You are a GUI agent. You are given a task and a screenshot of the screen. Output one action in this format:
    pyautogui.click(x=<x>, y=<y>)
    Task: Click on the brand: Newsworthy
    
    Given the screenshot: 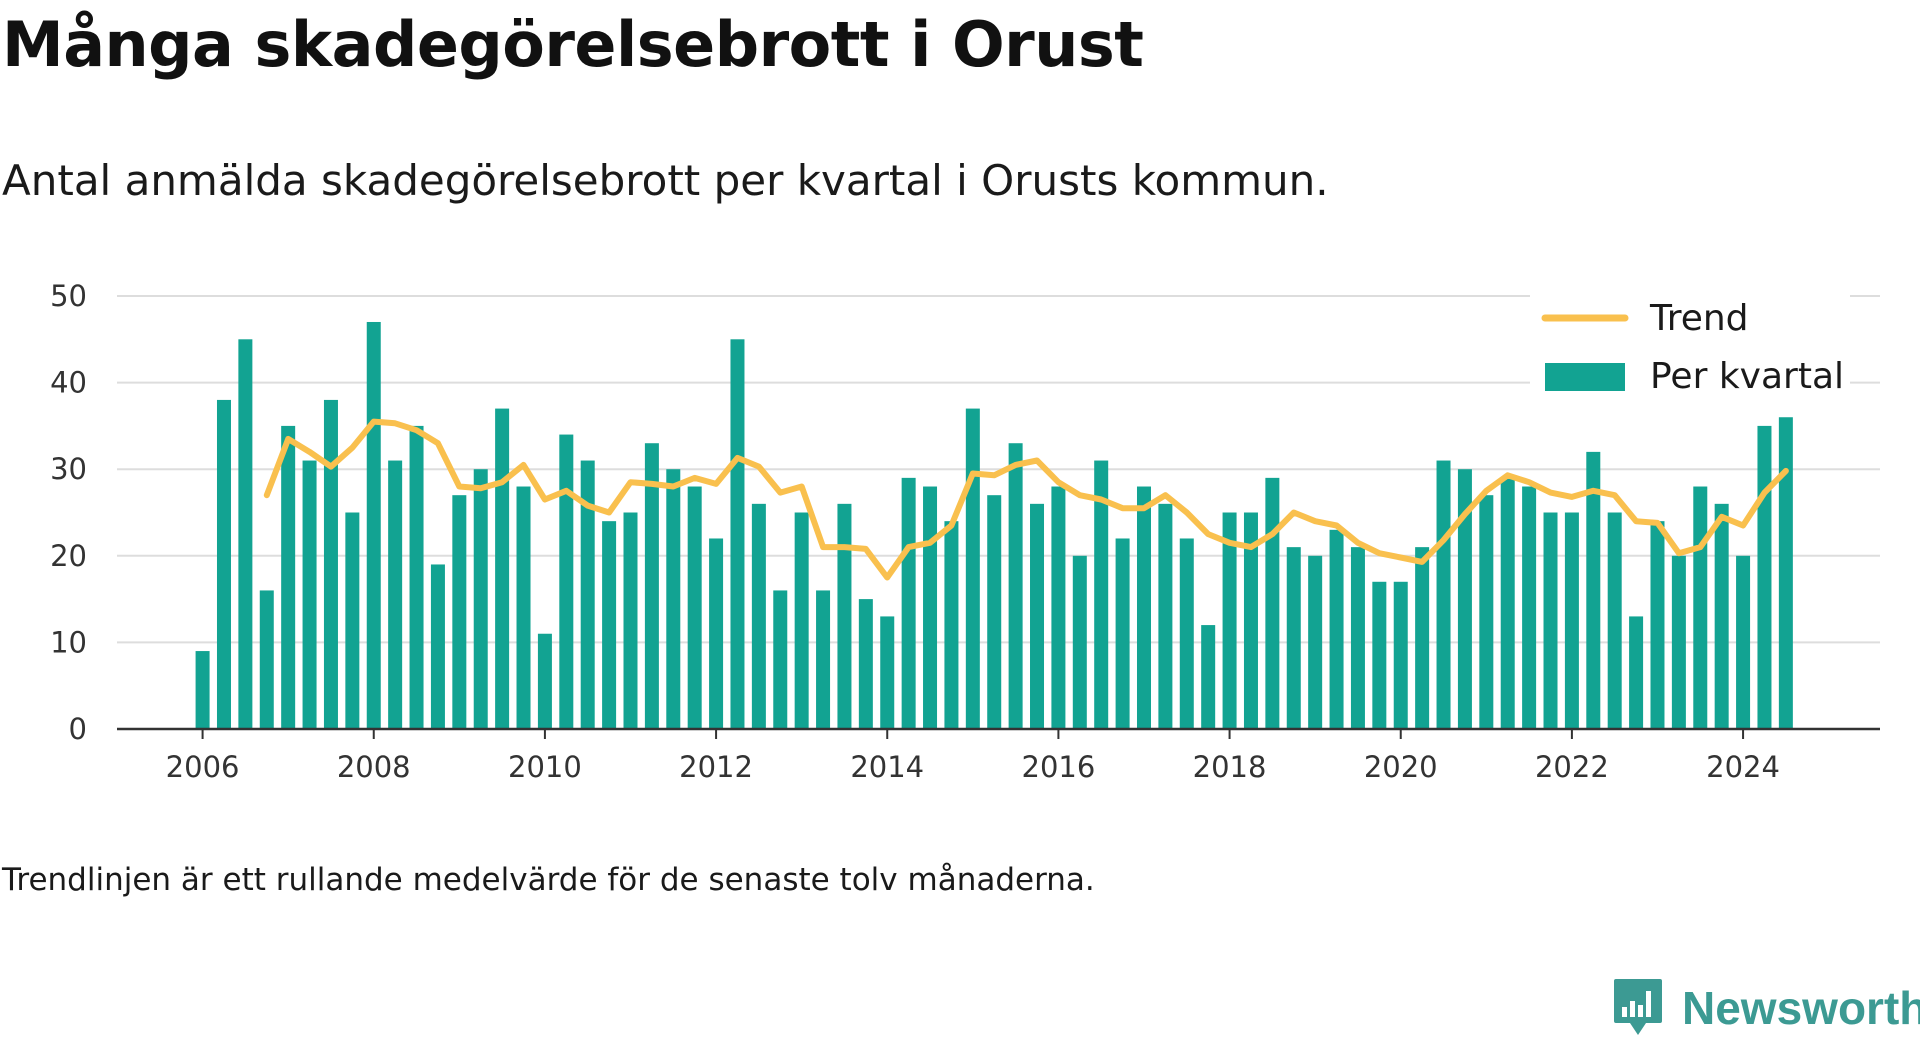 What is the action you would take?
    pyautogui.click(x=1766, y=1008)
    